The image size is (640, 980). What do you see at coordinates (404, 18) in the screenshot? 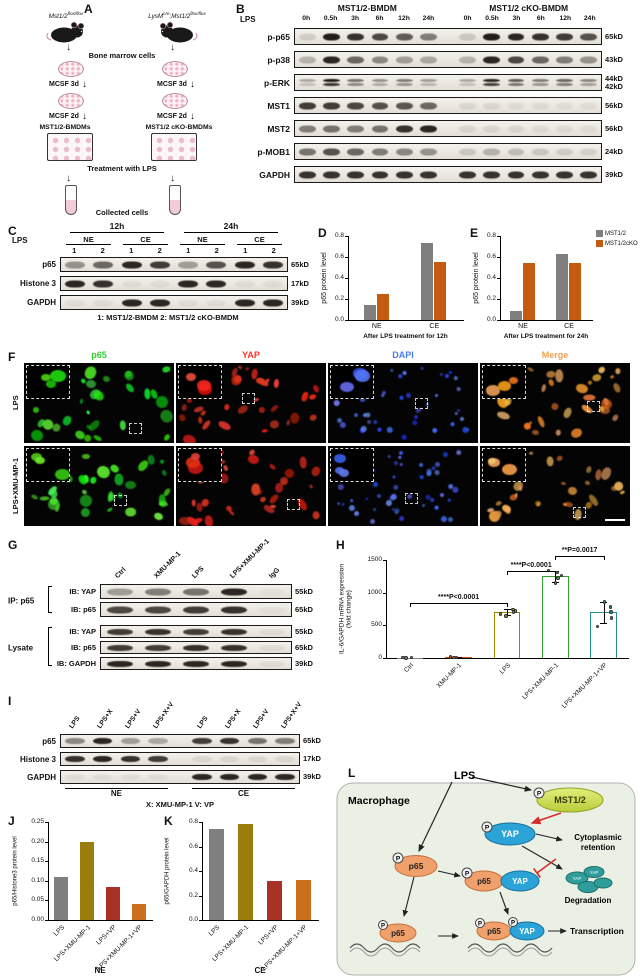
I see `lane-timepoint: 12h` at bounding box center [404, 18].